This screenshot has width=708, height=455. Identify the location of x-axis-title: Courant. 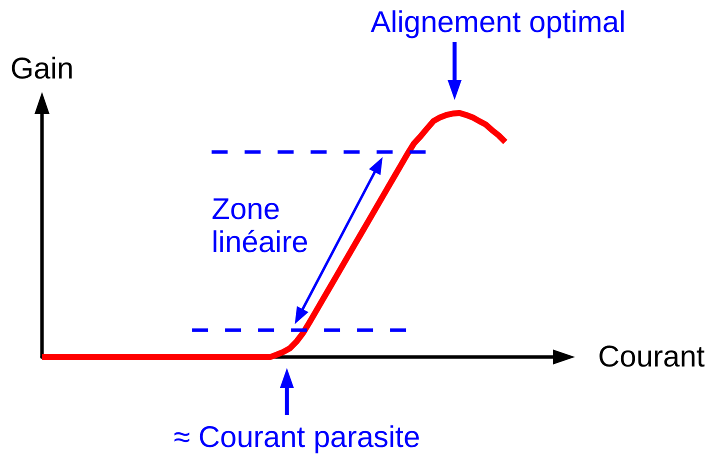
(652, 357).